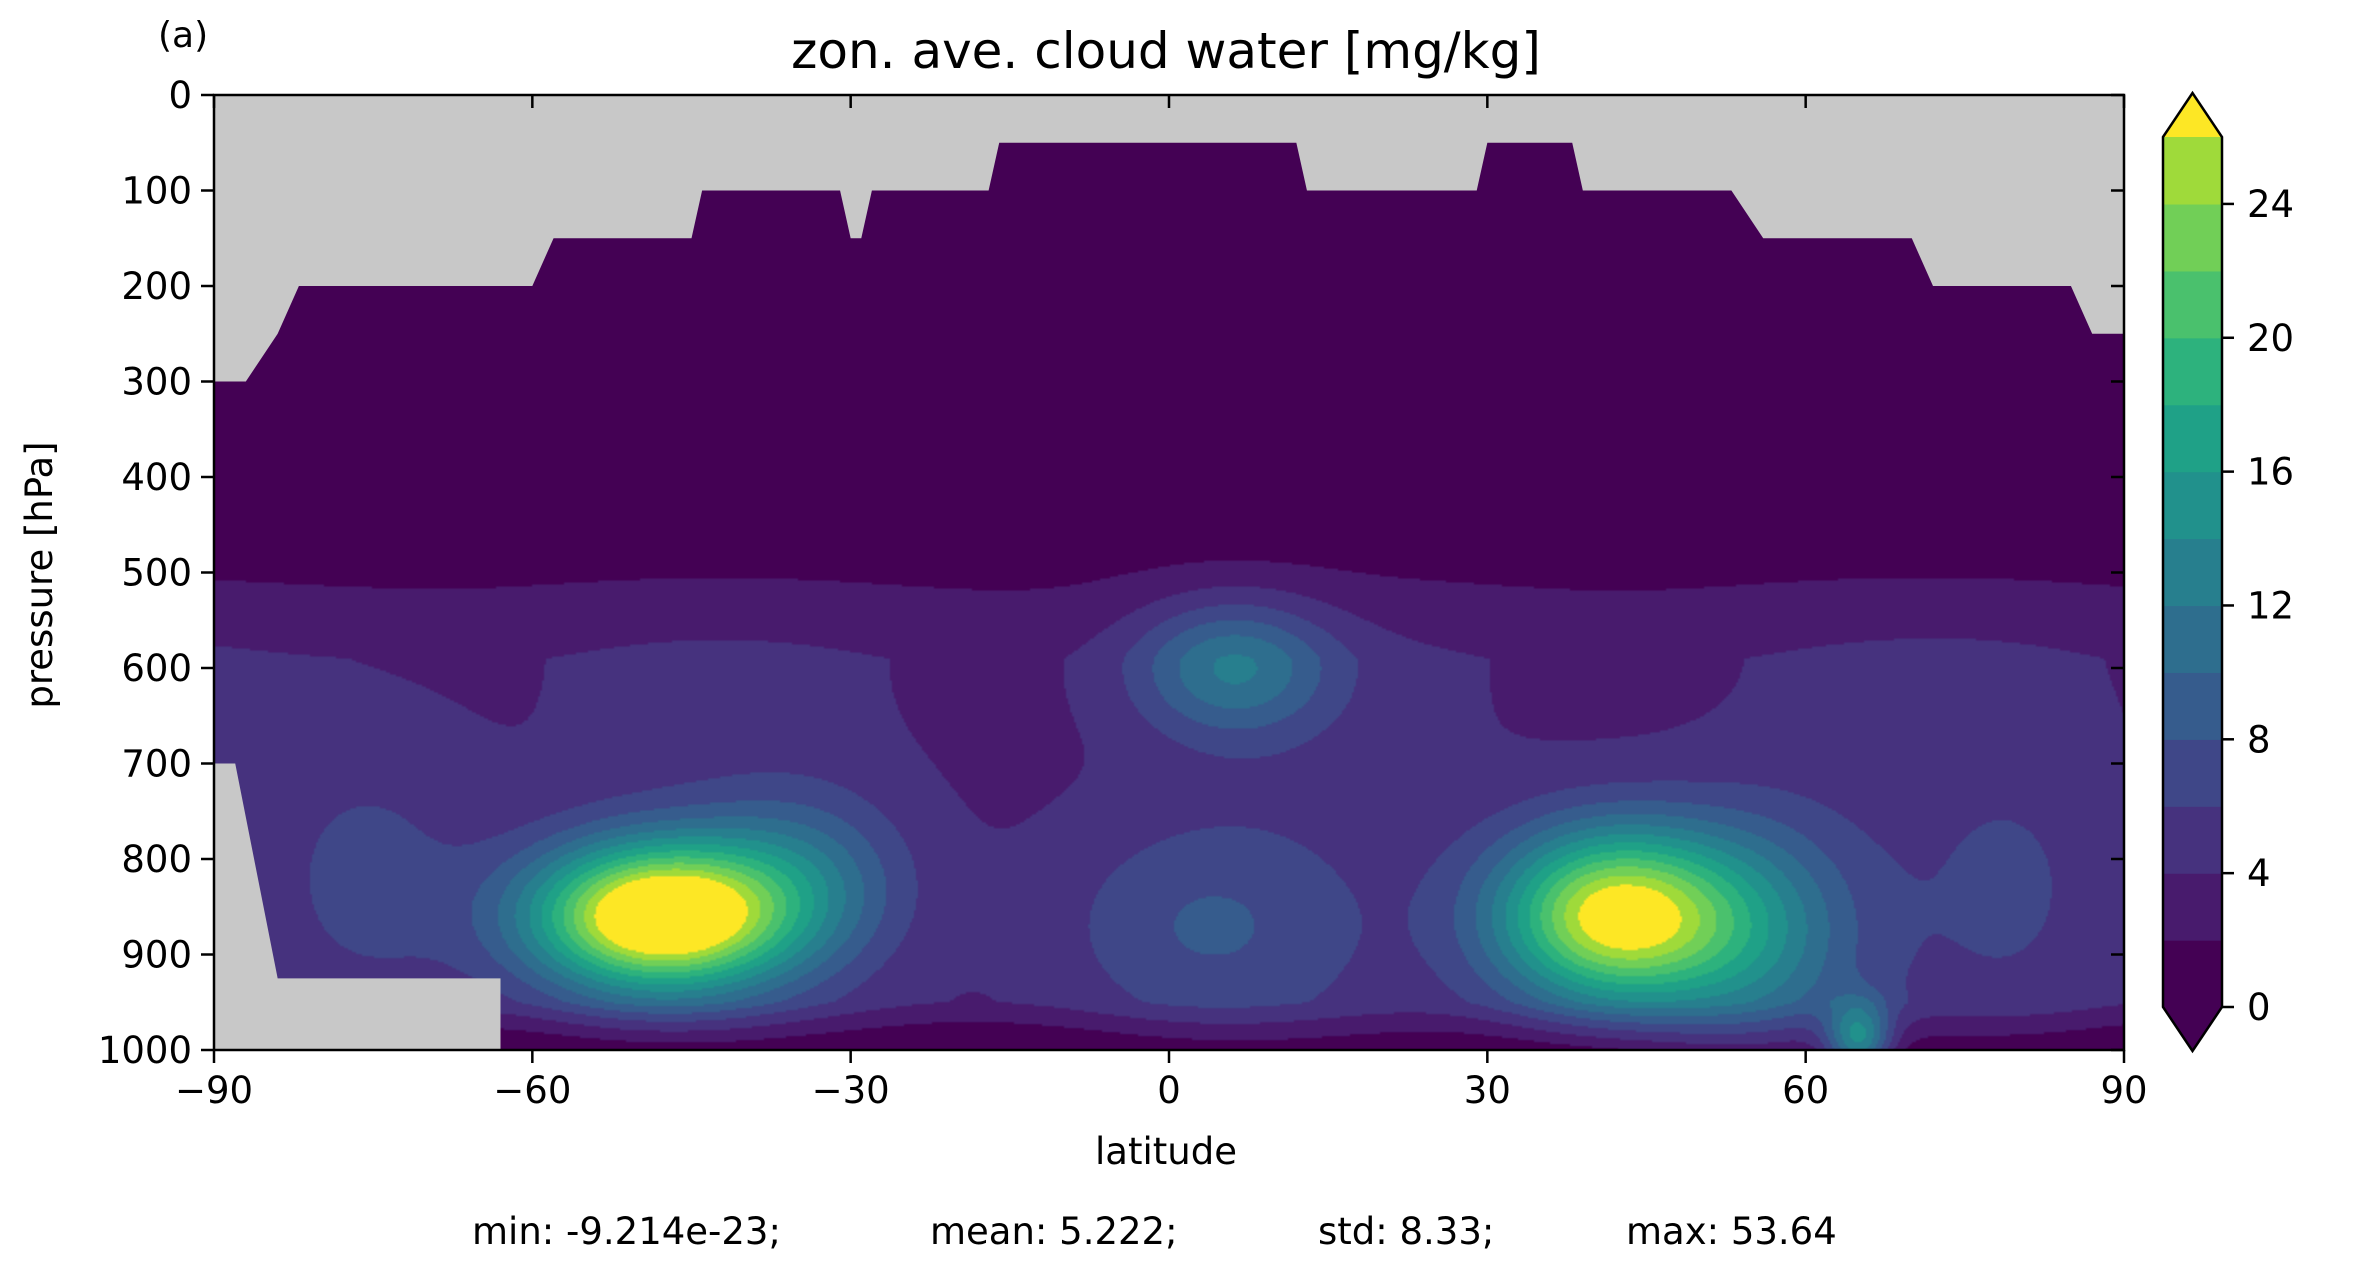 The height and width of the screenshot is (1263, 2362). What do you see at coordinates (1054, 1231) in the screenshot?
I see `stat-mean: mean: 5.222;` at bounding box center [1054, 1231].